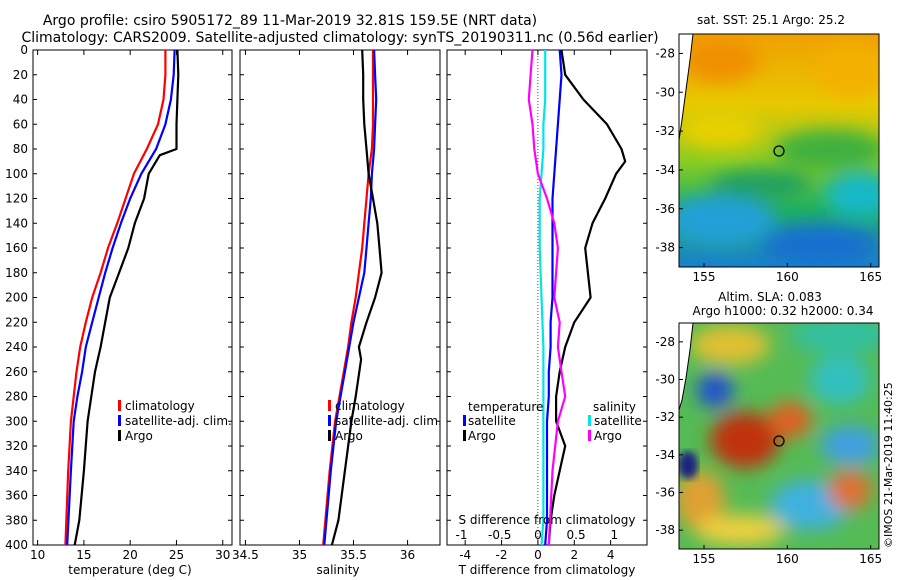 This screenshot has width=900, height=580. Describe the element at coordinates (16, 174) in the screenshot. I see `depth-tick-label: 100` at that location.